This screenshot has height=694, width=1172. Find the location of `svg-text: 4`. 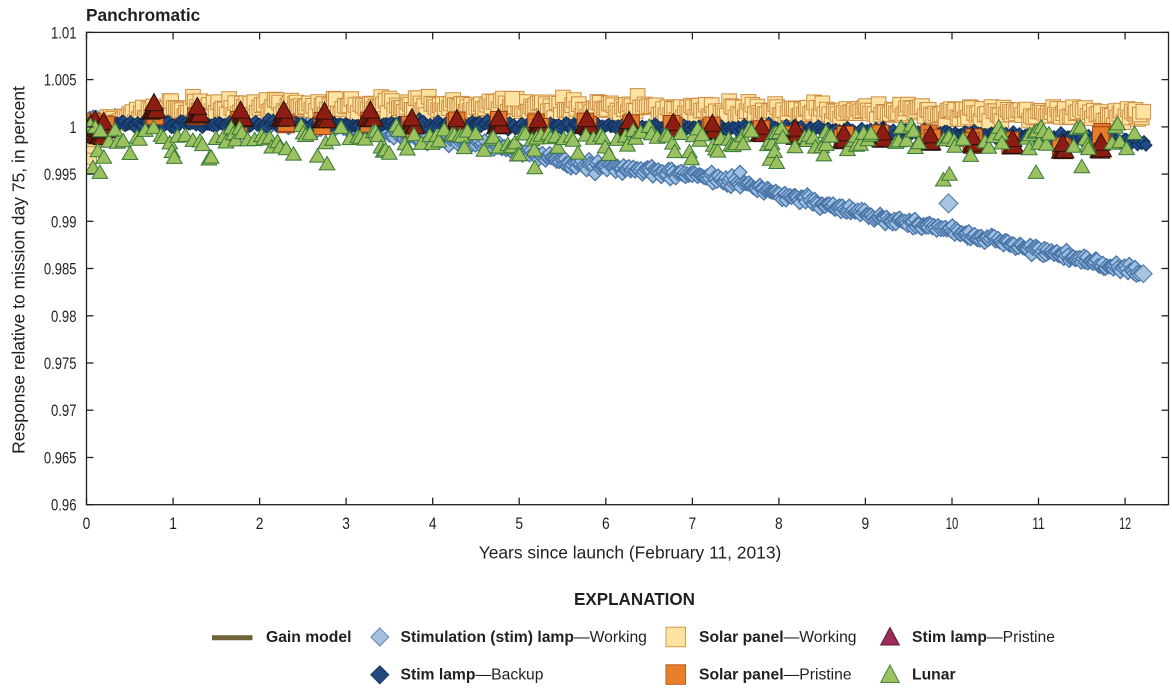

svg-text: 4 is located at coordinates (433, 523).